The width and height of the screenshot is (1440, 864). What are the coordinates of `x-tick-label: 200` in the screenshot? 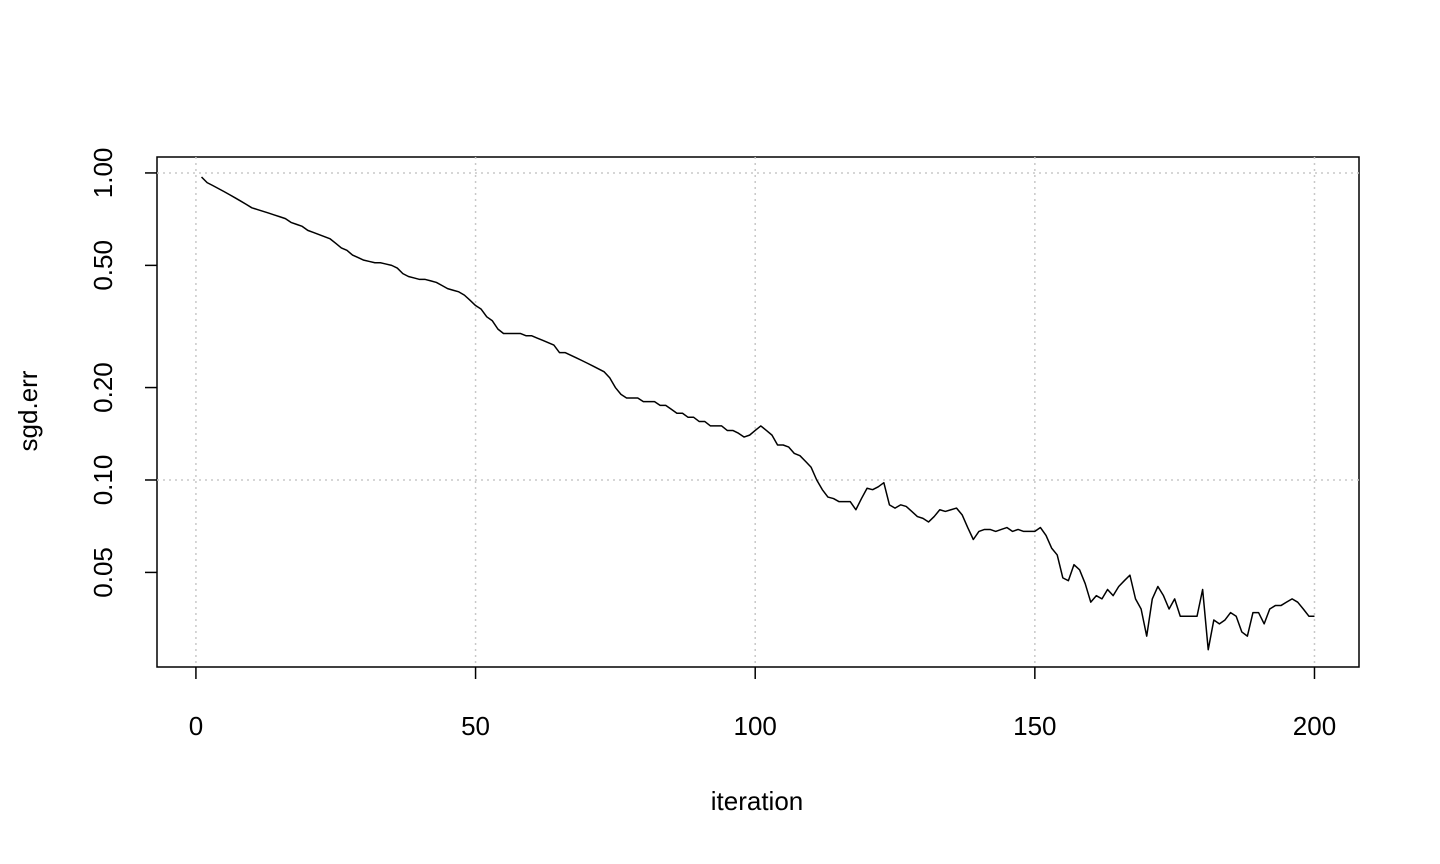 It's located at (1314, 726).